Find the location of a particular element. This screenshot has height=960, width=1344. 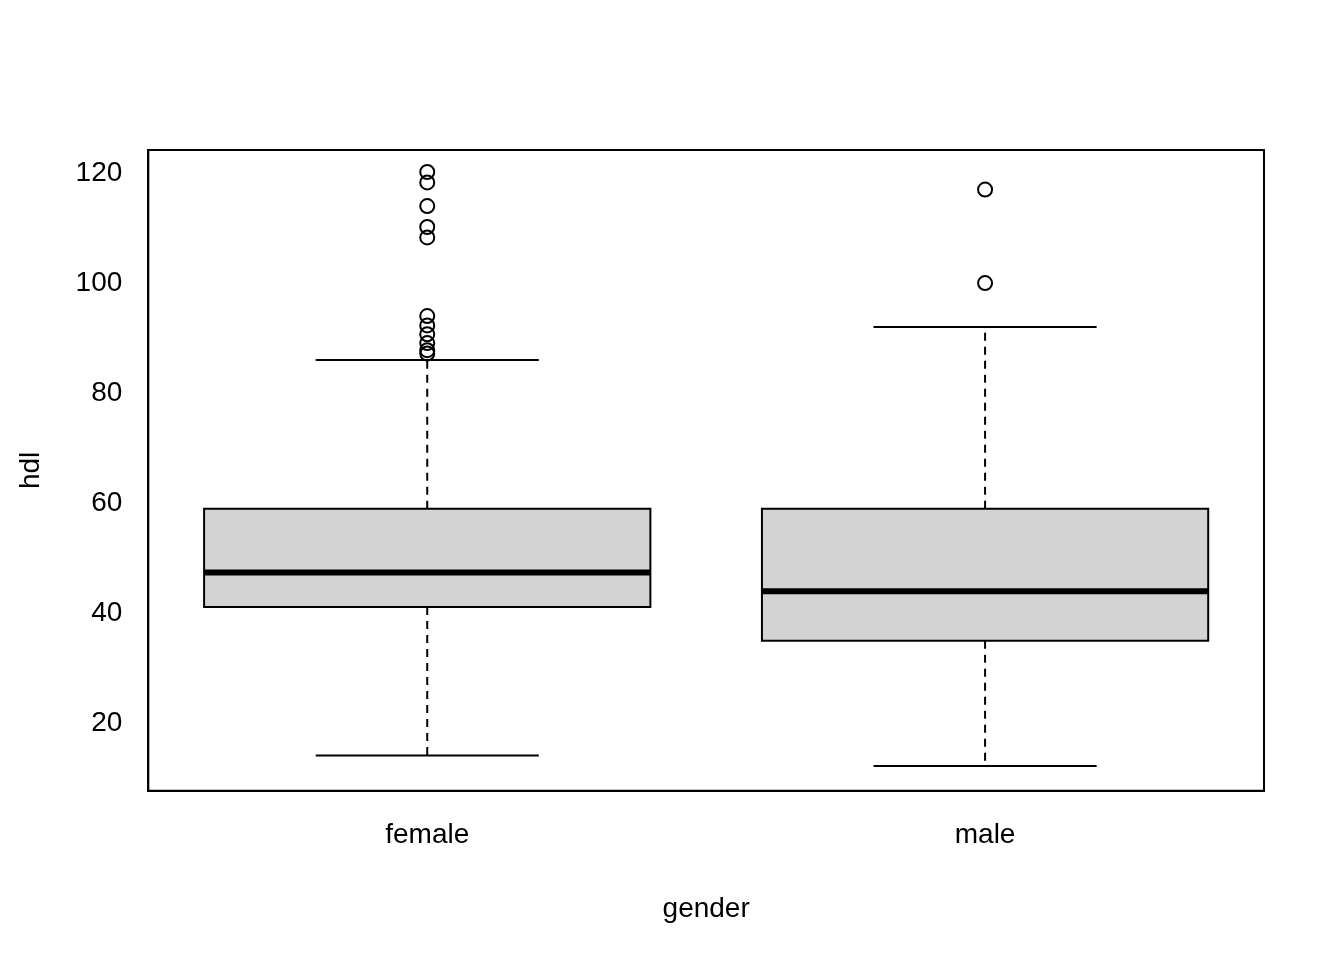

y-axis-title: hdl is located at coordinates (29, 470).